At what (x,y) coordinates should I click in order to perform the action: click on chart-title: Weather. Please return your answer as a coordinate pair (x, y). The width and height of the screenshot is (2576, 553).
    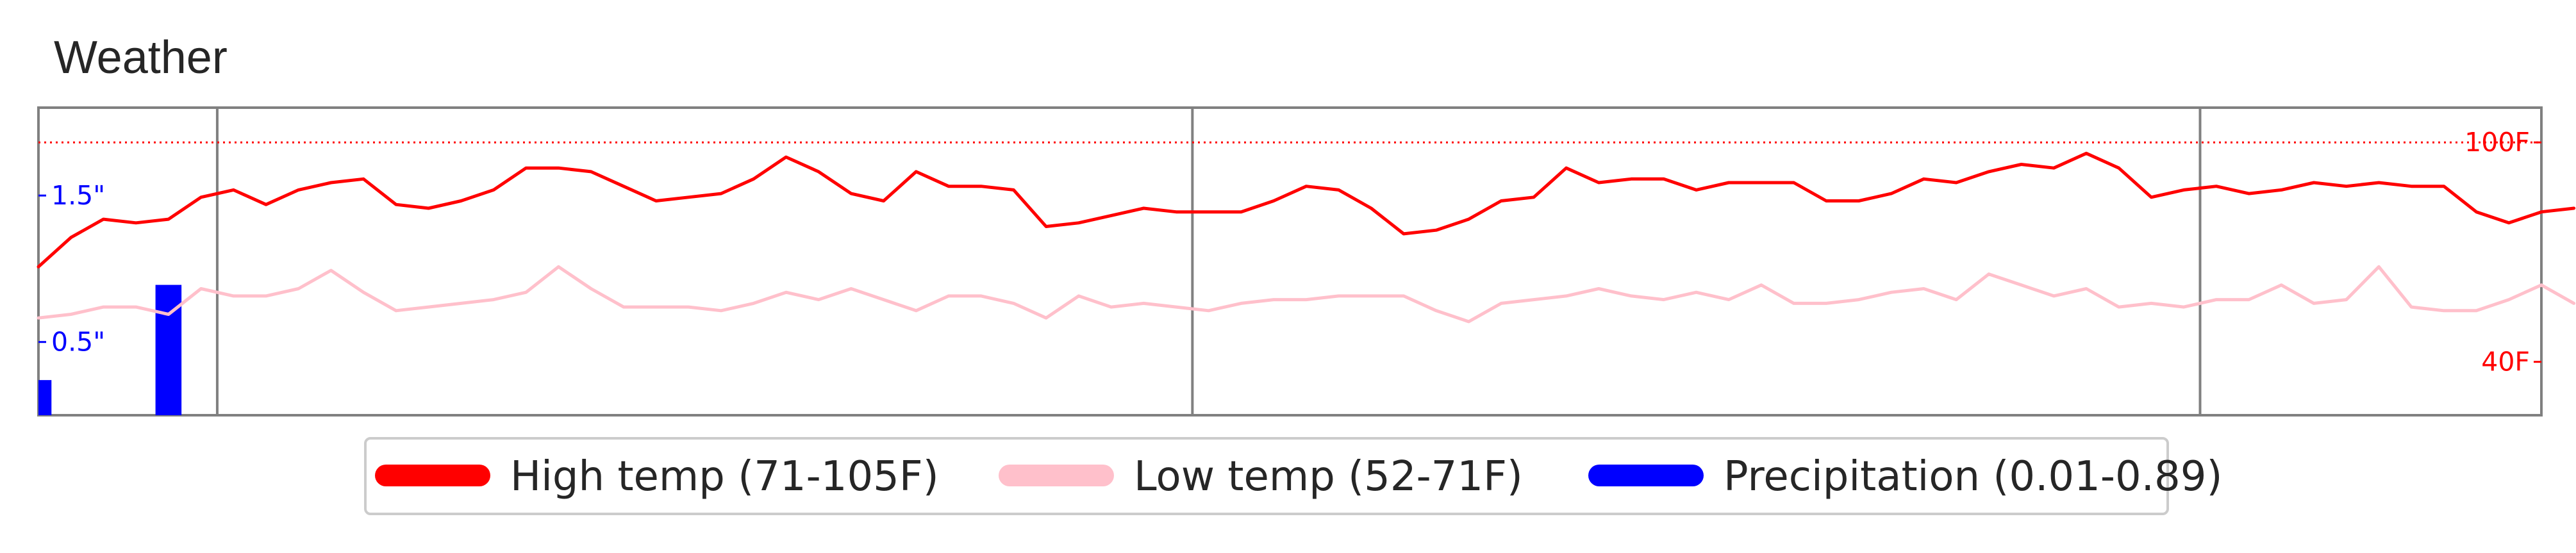
    Looking at the image, I should click on (141, 57).